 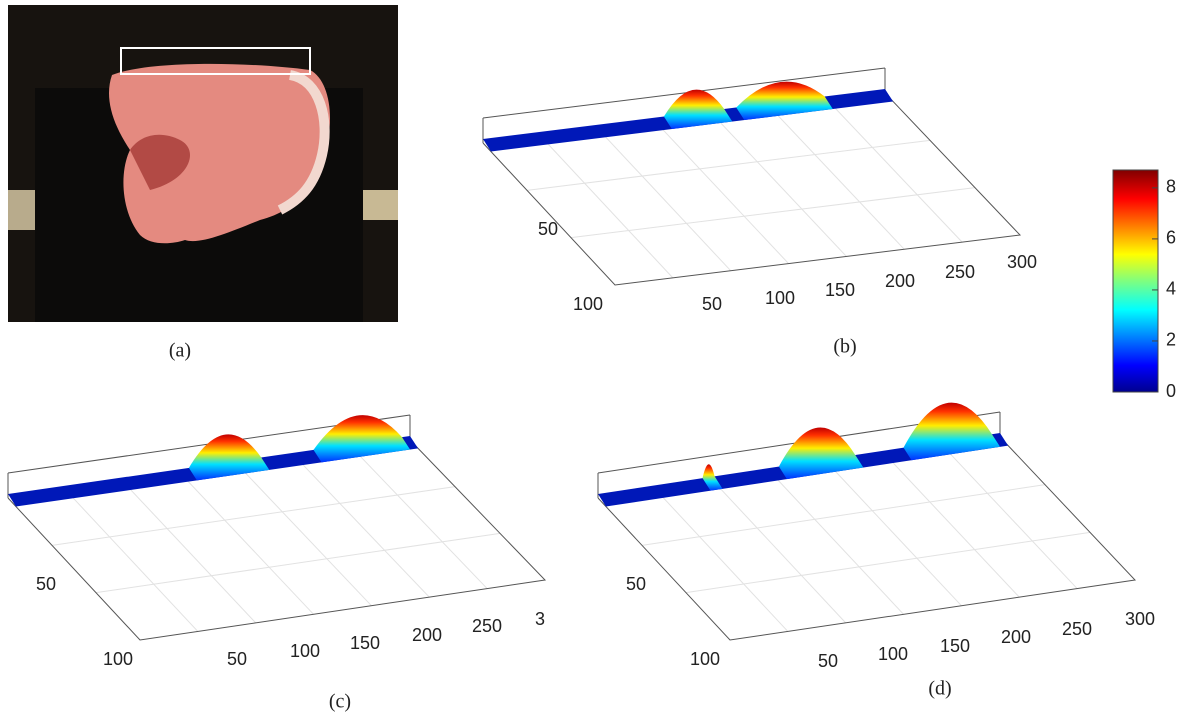 I want to click on colorbar-tick-label: 0, so click(x=1171, y=391).